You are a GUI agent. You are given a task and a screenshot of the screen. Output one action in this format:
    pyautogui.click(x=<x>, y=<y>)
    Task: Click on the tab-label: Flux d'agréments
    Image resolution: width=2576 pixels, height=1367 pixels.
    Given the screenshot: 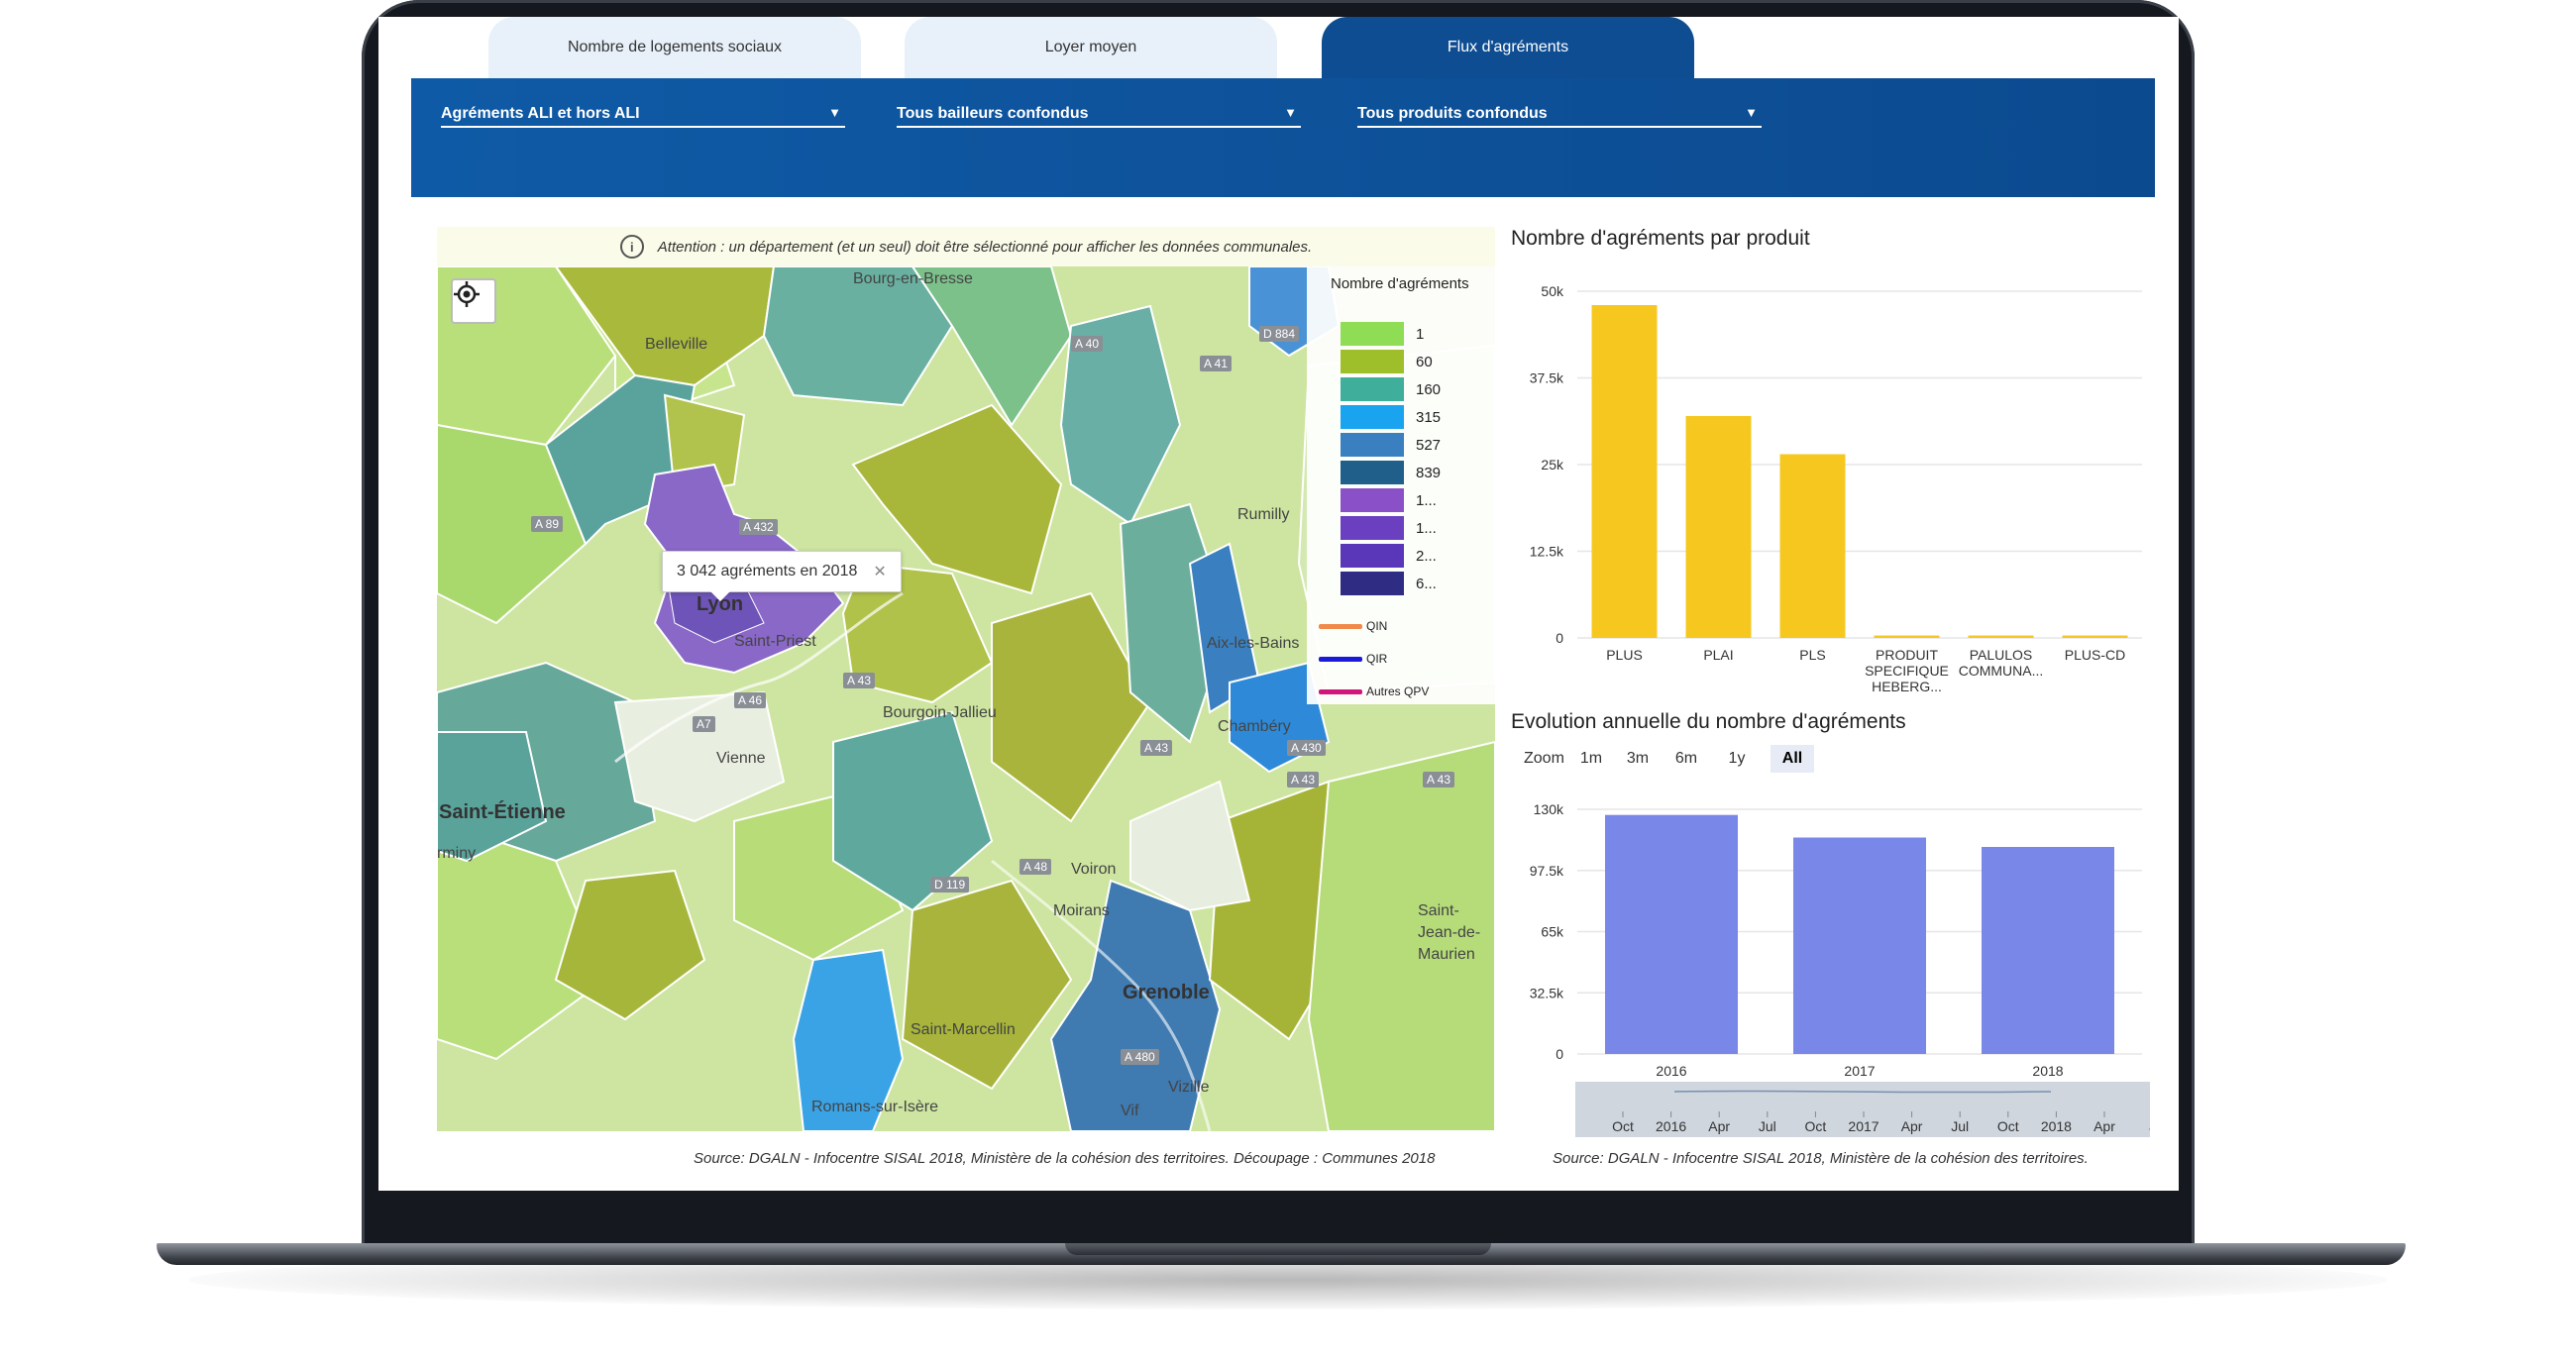 What is the action you would take?
    pyautogui.click(x=1508, y=47)
    